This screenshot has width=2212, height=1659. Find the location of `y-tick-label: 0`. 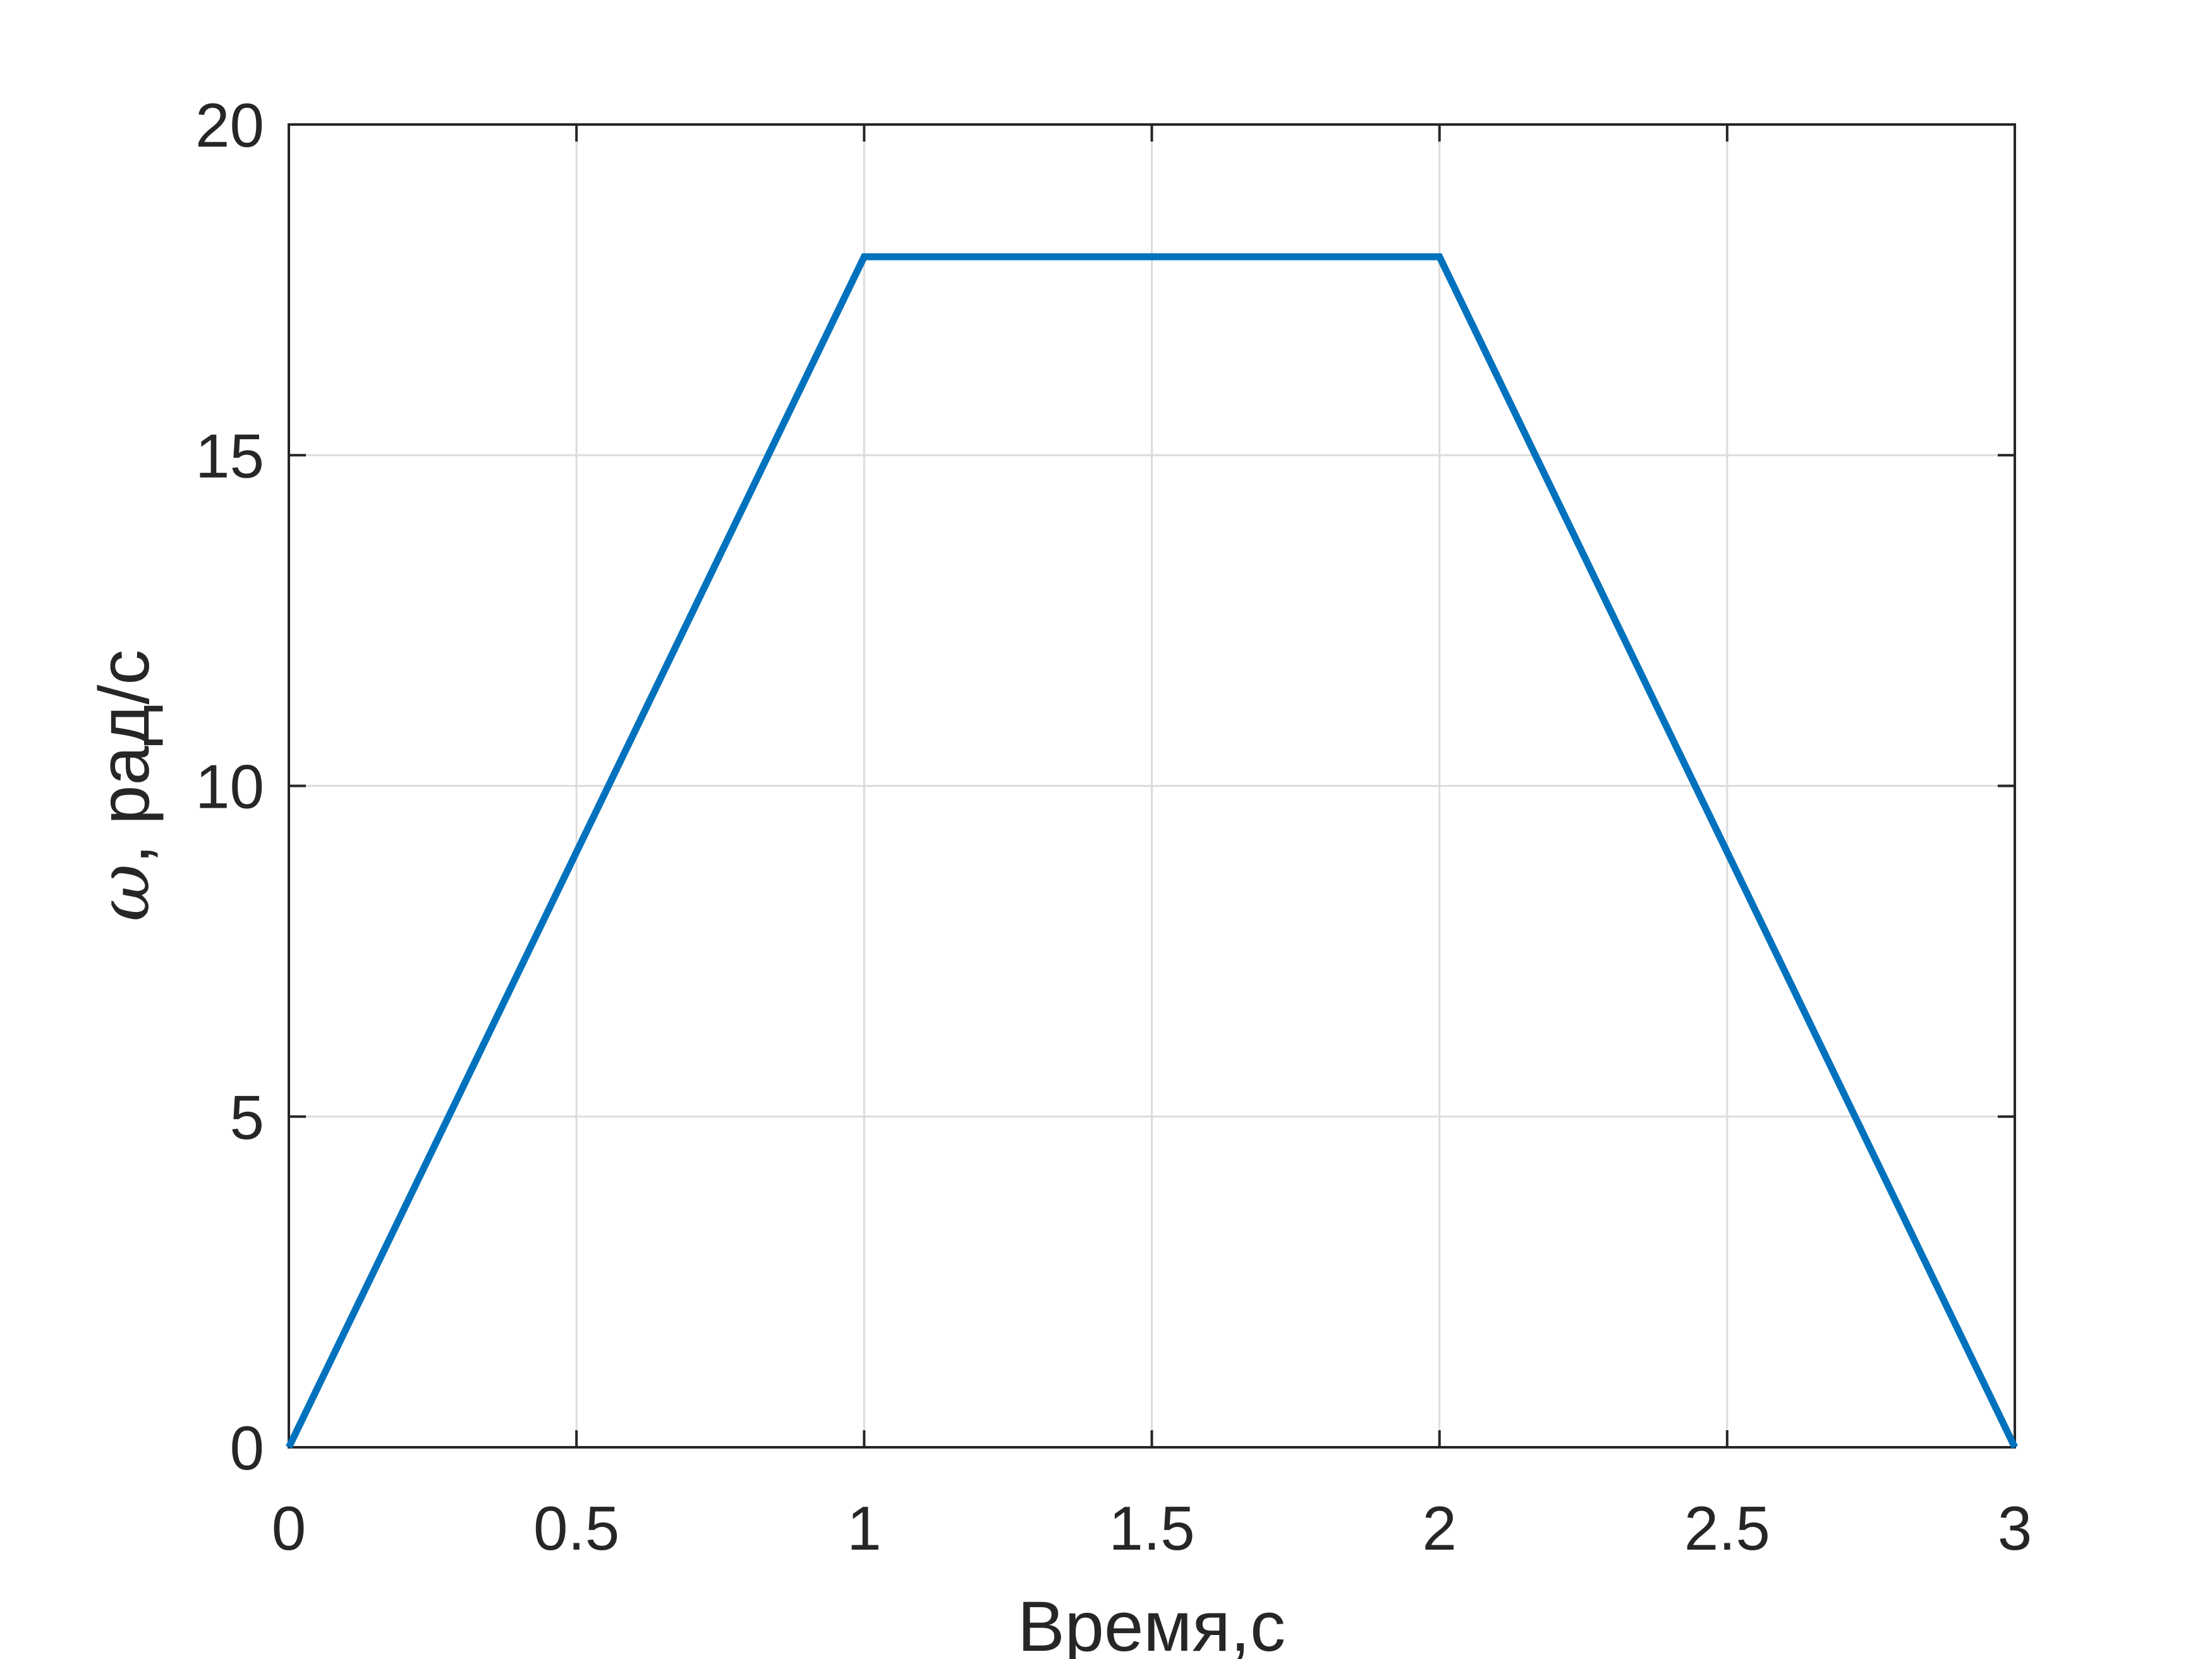

y-tick-label: 0 is located at coordinates (246, 1448).